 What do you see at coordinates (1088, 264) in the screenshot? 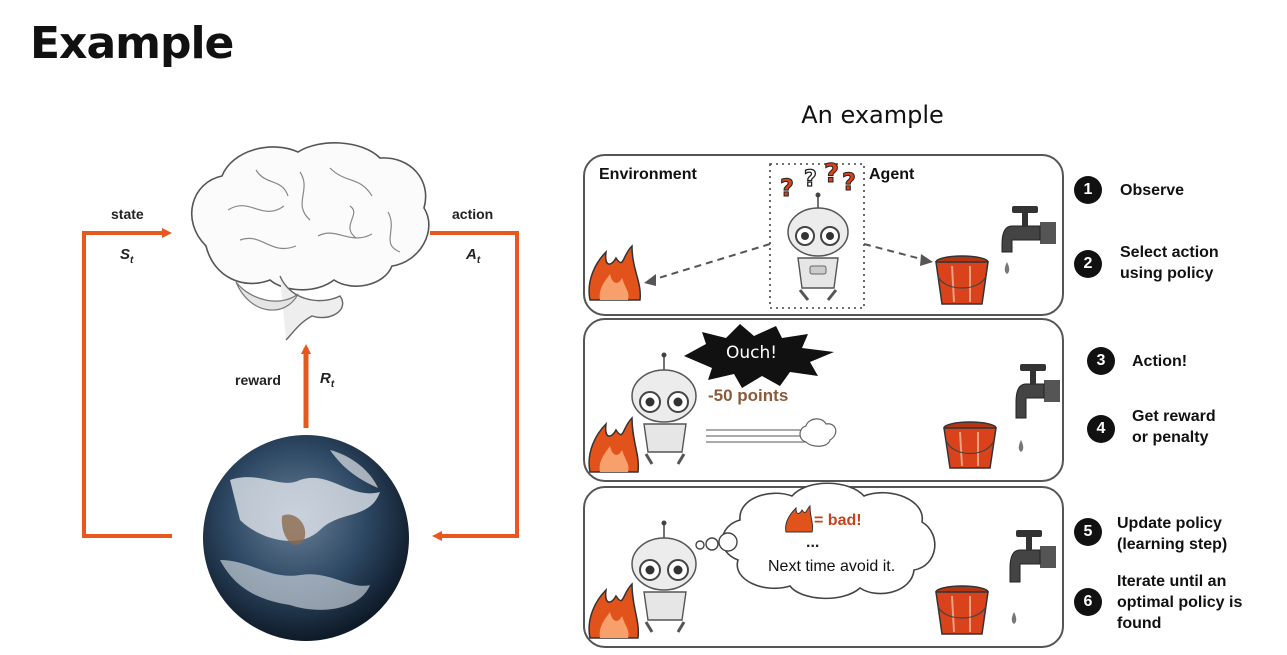
I see `step-2-number: 2` at bounding box center [1088, 264].